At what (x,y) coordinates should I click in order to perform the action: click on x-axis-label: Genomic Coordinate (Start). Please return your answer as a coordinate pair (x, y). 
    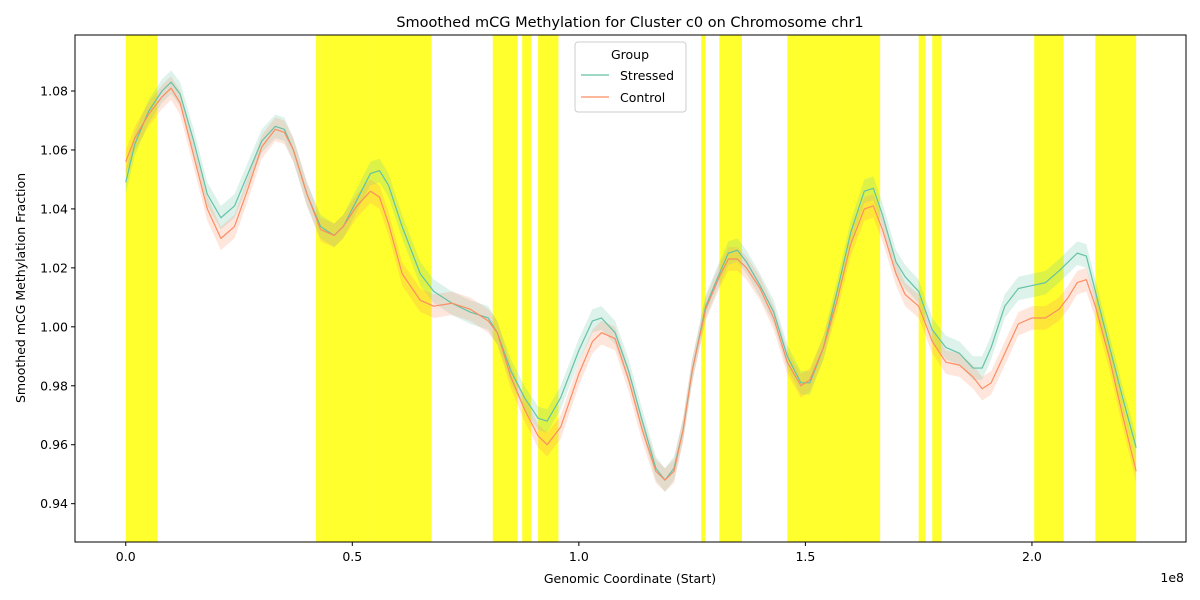
    Looking at the image, I should click on (630, 578).